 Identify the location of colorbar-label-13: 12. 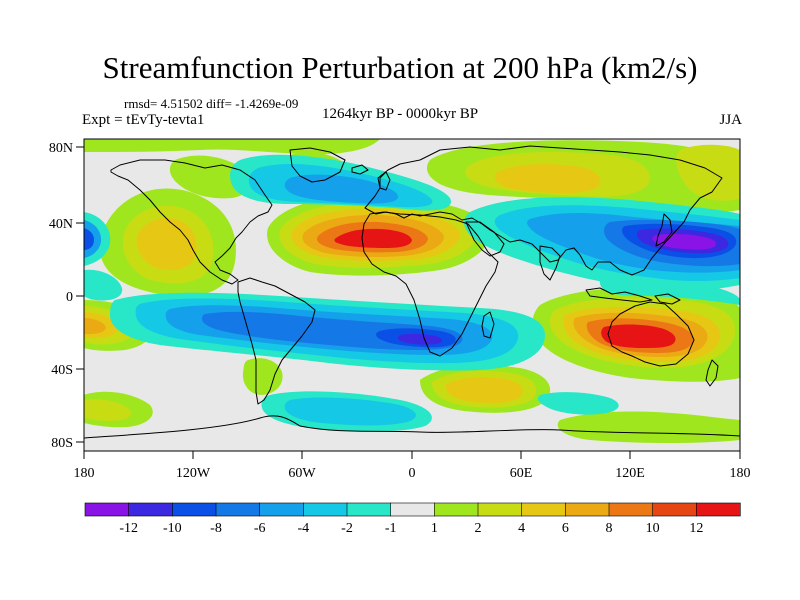
(696, 528).